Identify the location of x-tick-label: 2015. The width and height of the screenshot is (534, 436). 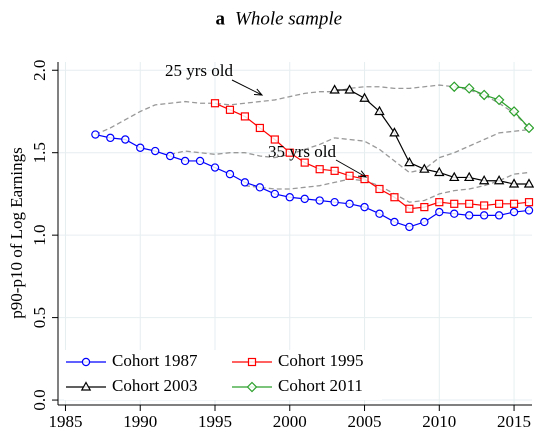
(514, 421).